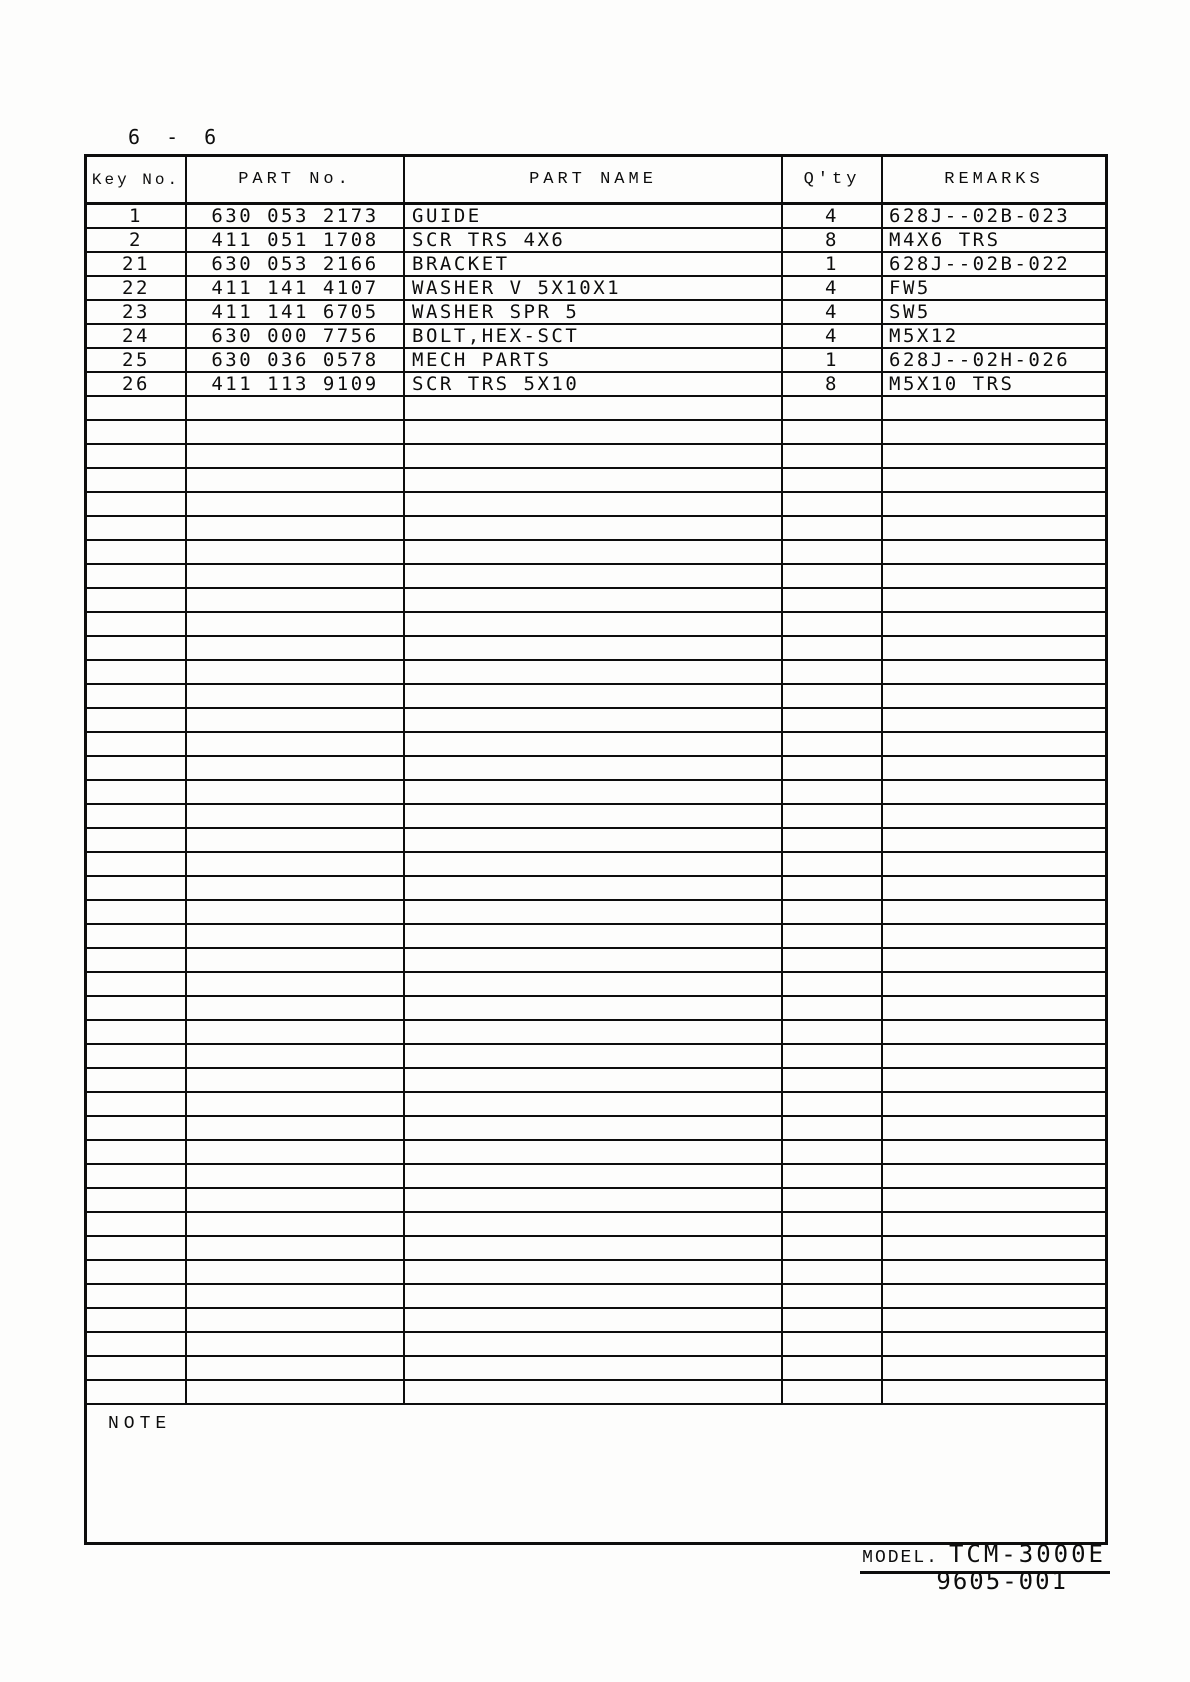  I want to click on col-header-key-no: Key No., so click(137, 181).